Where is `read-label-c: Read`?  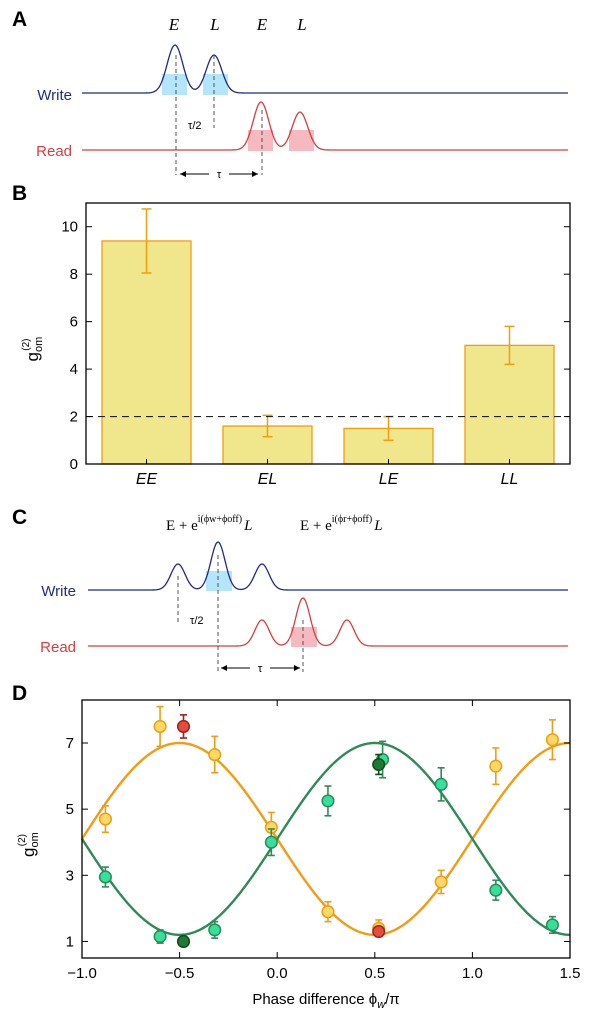 read-label-c: Read is located at coordinates (58, 647).